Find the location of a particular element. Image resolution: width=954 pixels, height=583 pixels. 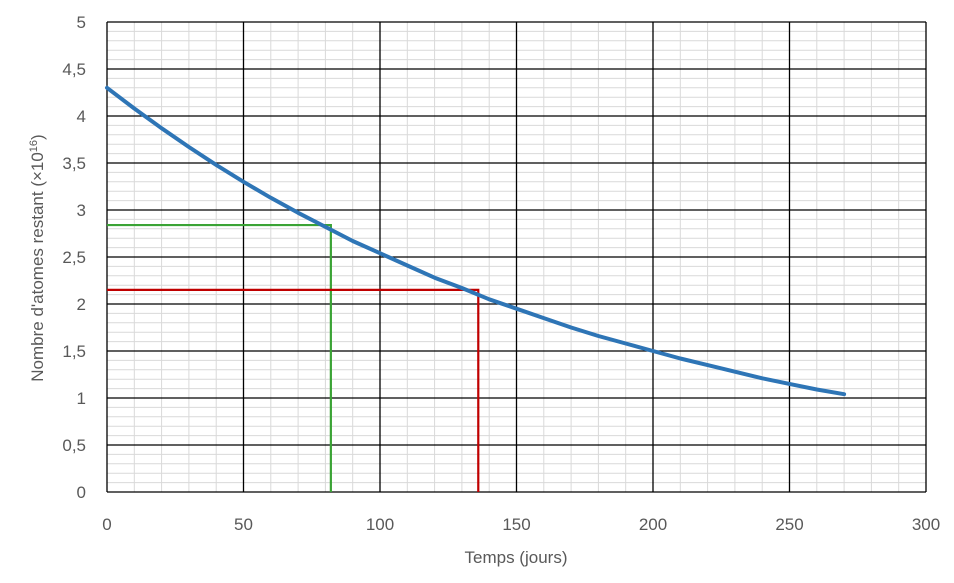

y-axis-title-exponent: 16 is located at coordinates (34, 146).